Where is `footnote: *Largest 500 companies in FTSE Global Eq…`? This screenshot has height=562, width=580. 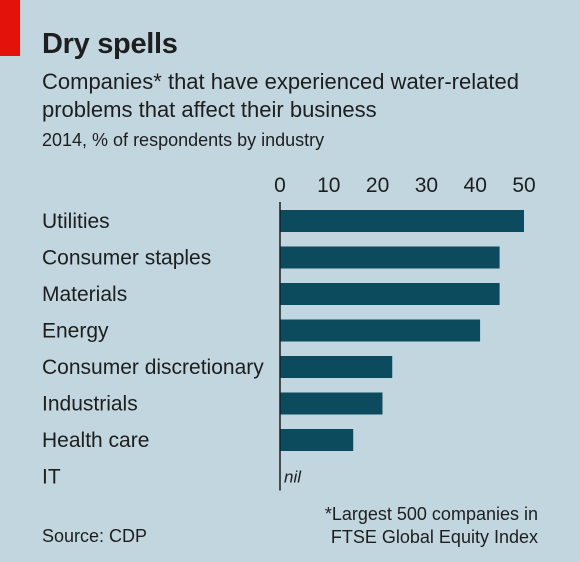 footnote: *Largest 500 companies in FTSE Global Eq… is located at coordinates (431, 526).